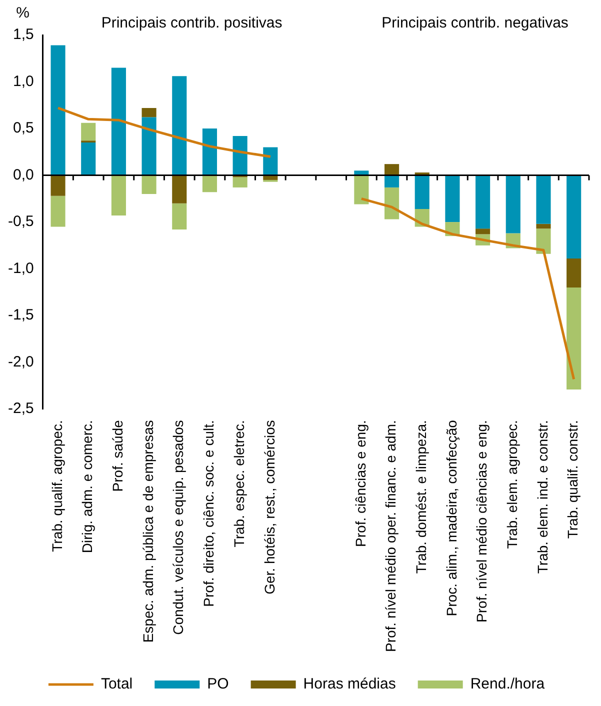 The height and width of the screenshot is (706, 601). What do you see at coordinates (87, 487) in the screenshot?
I see `x-tick-label: Dirig. adm. e comerc.` at bounding box center [87, 487].